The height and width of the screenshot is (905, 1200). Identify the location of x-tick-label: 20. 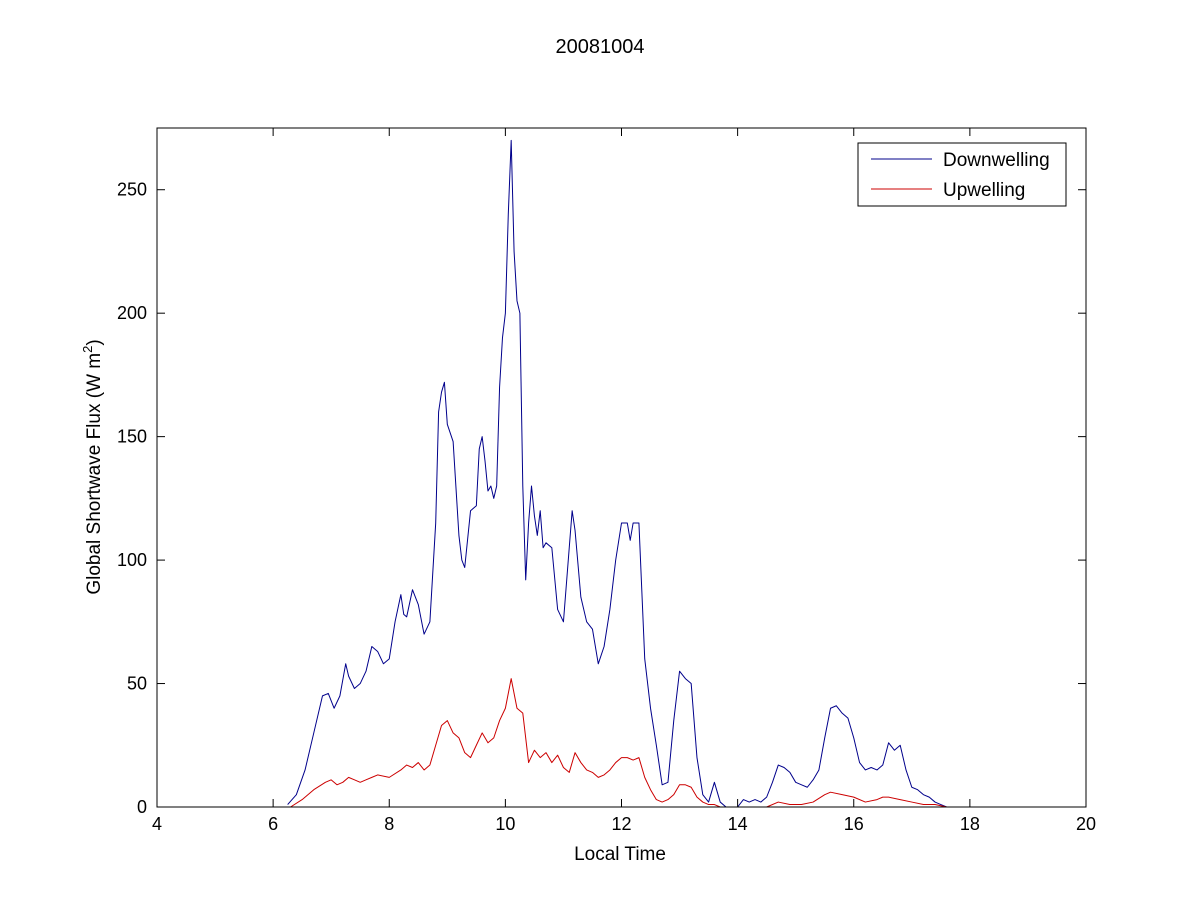
(1086, 824).